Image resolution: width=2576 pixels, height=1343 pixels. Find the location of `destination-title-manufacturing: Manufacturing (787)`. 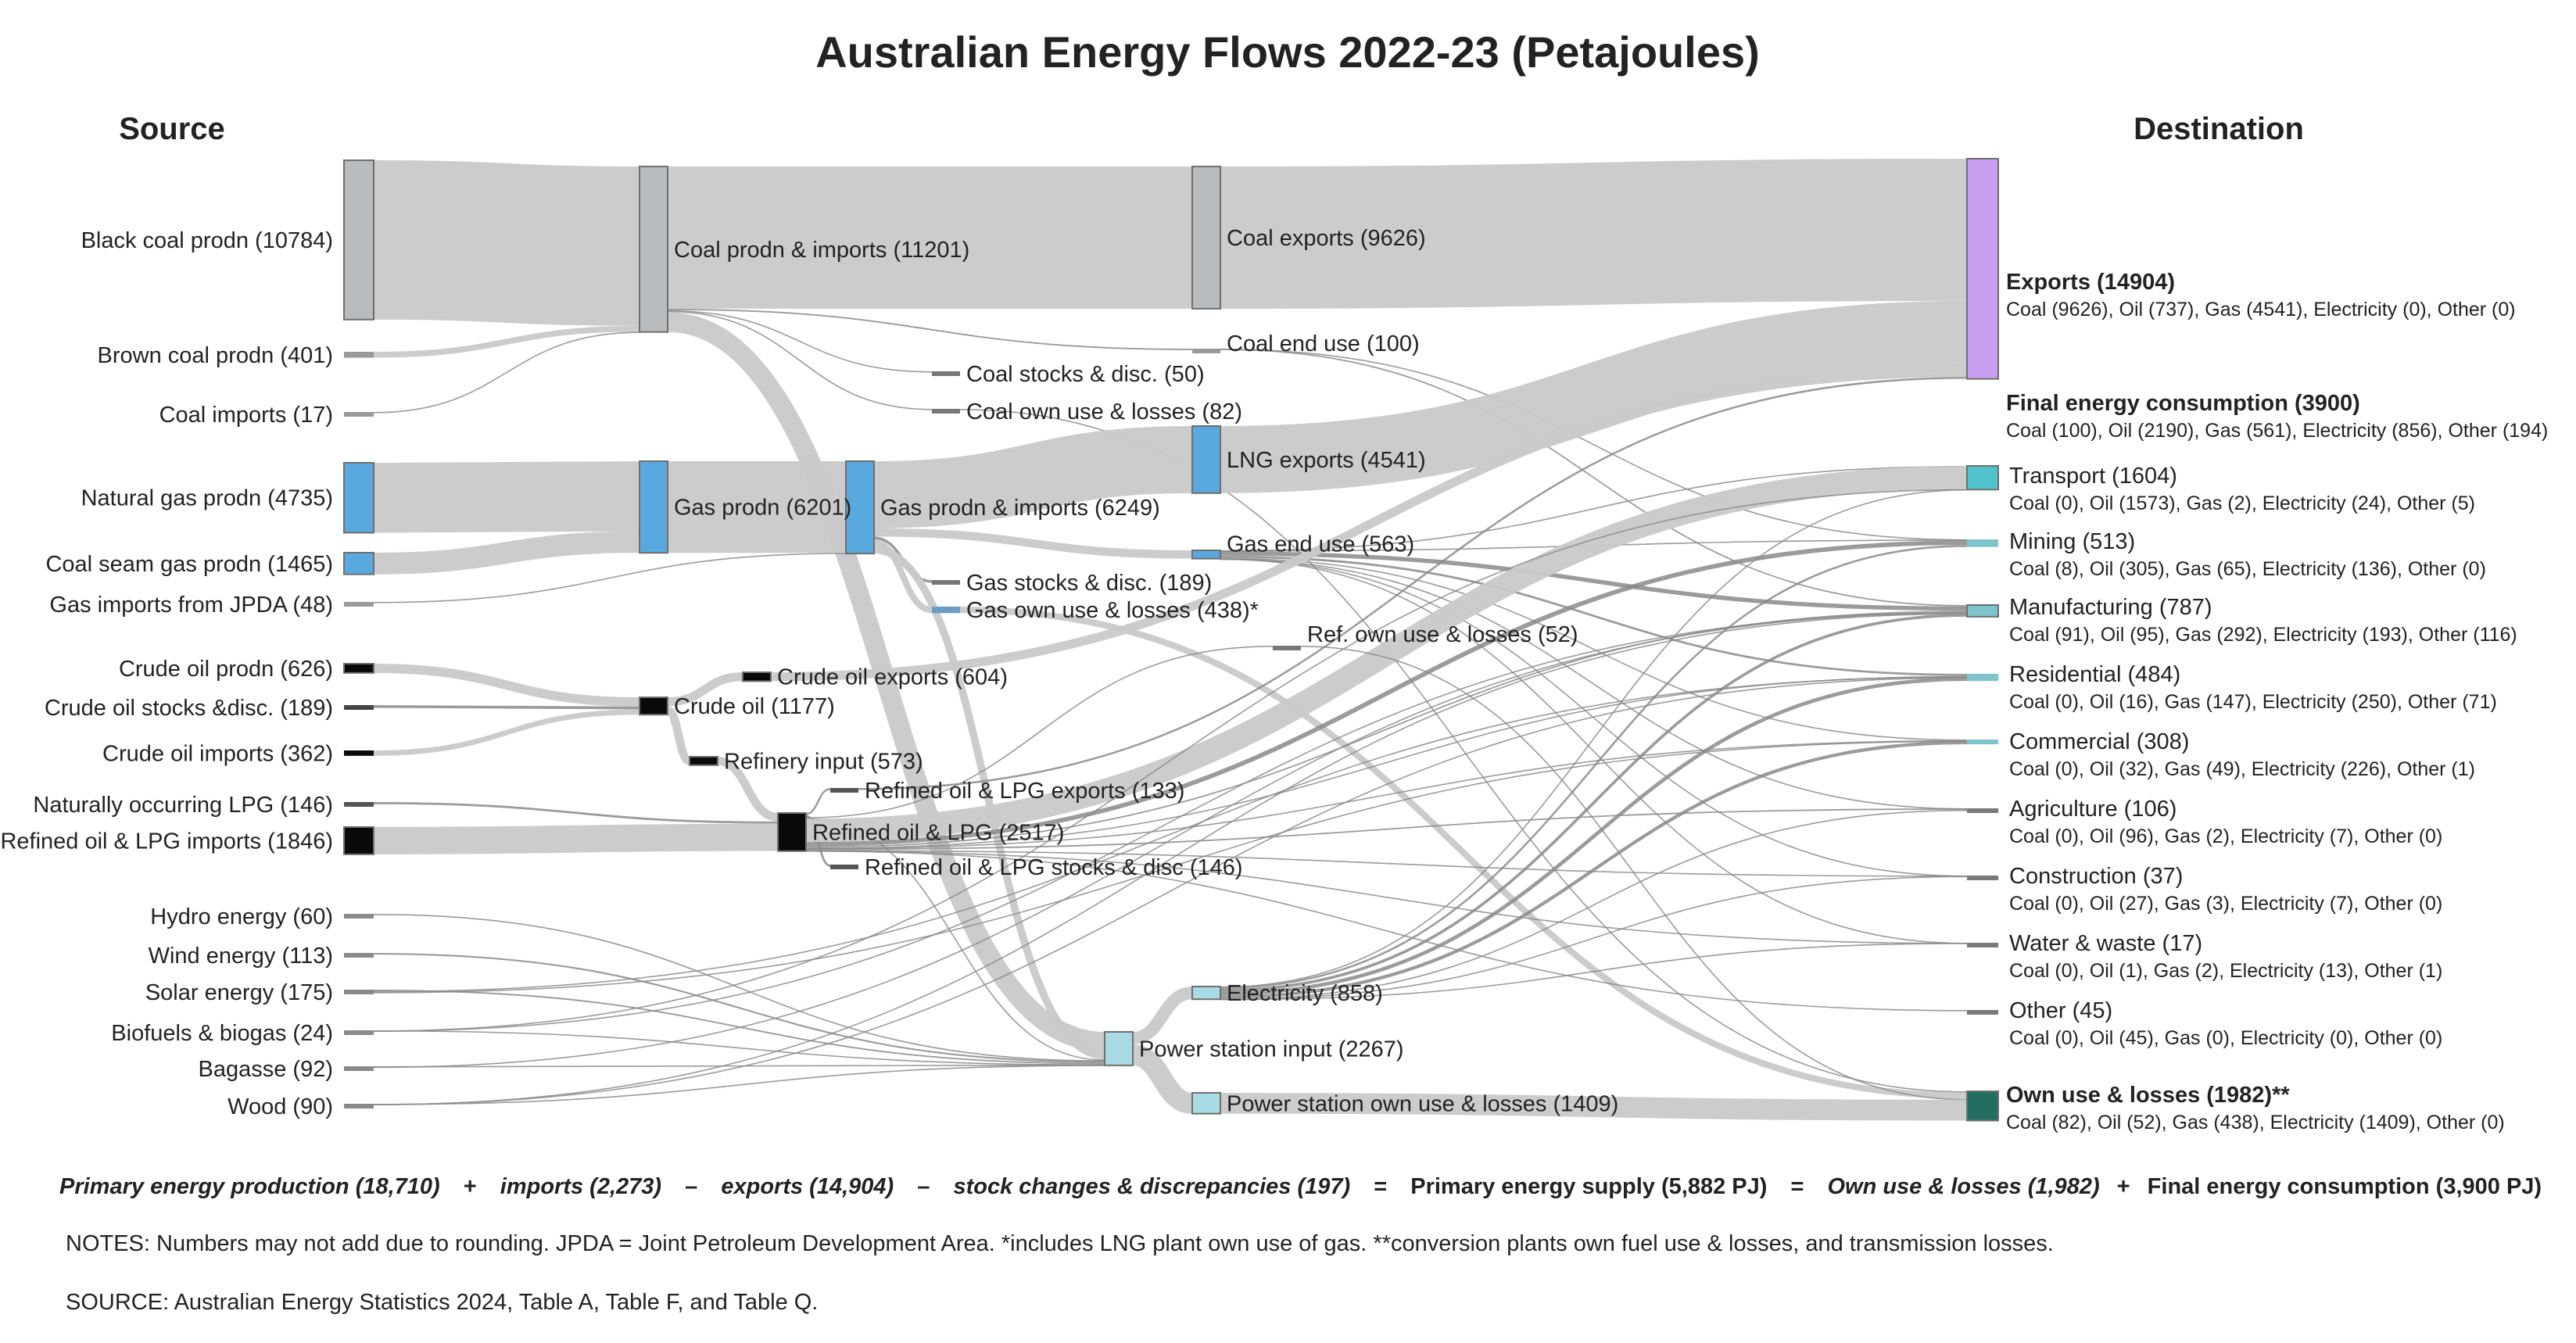

destination-title-manufacturing: Manufacturing (787) is located at coordinates (2110, 607).